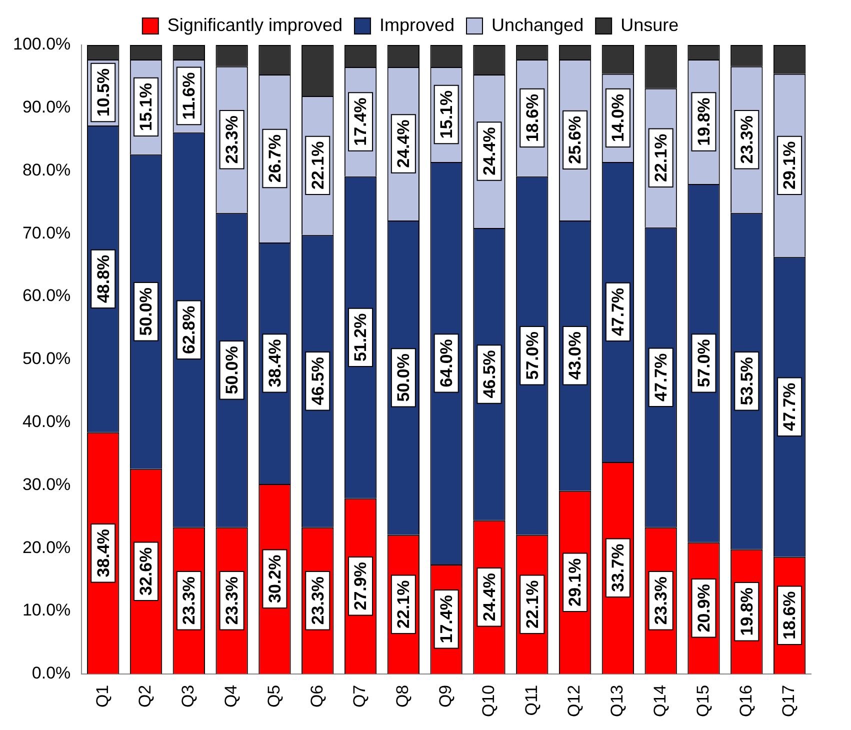 Image resolution: width=851 pixels, height=730 pixels. Describe the element at coordinates (46, 296) in the screenshot. I see `y-tick-label: 60.0%` at that location.